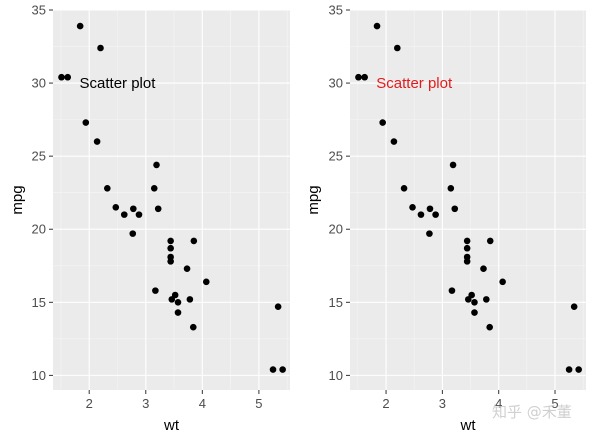 Image resolution: width=600 pixels, height=440 pixels. I want to click on chart-2-x-tick-label: 5, so click(554, 403).